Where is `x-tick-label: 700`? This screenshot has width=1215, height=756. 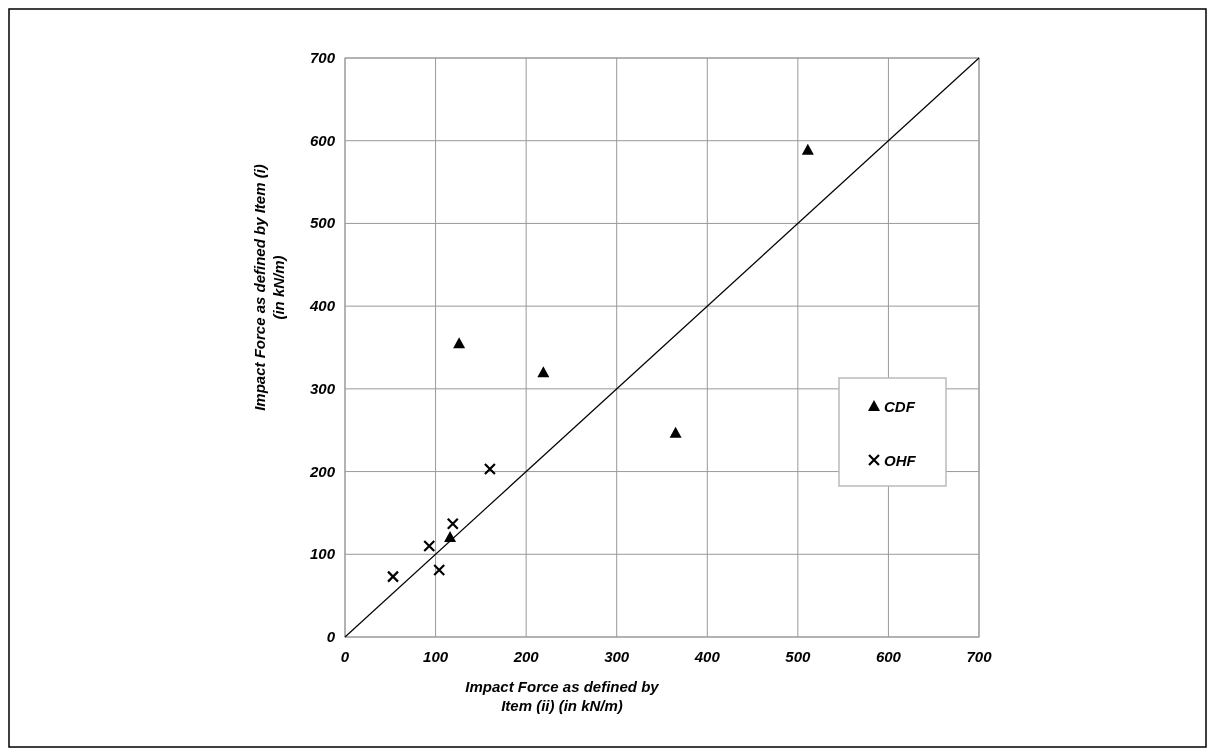 x-tick-label: 700 is located at coordinates (979, 656).